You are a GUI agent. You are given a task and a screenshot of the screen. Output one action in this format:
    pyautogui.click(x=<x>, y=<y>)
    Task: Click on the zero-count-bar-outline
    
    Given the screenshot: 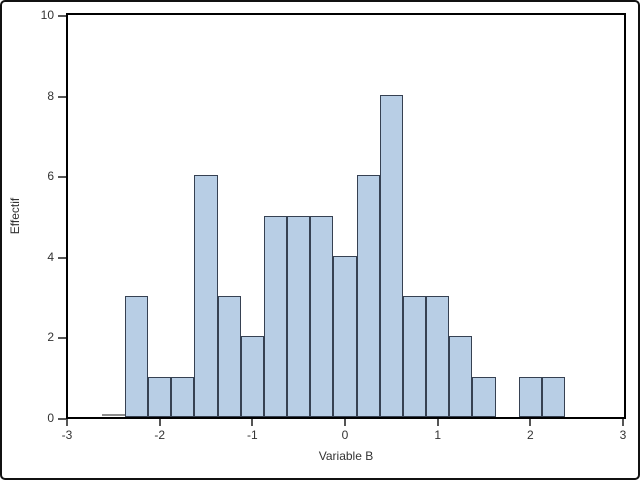 What is the action you would take?
    pyautogui.click(x=113, y=415)
    